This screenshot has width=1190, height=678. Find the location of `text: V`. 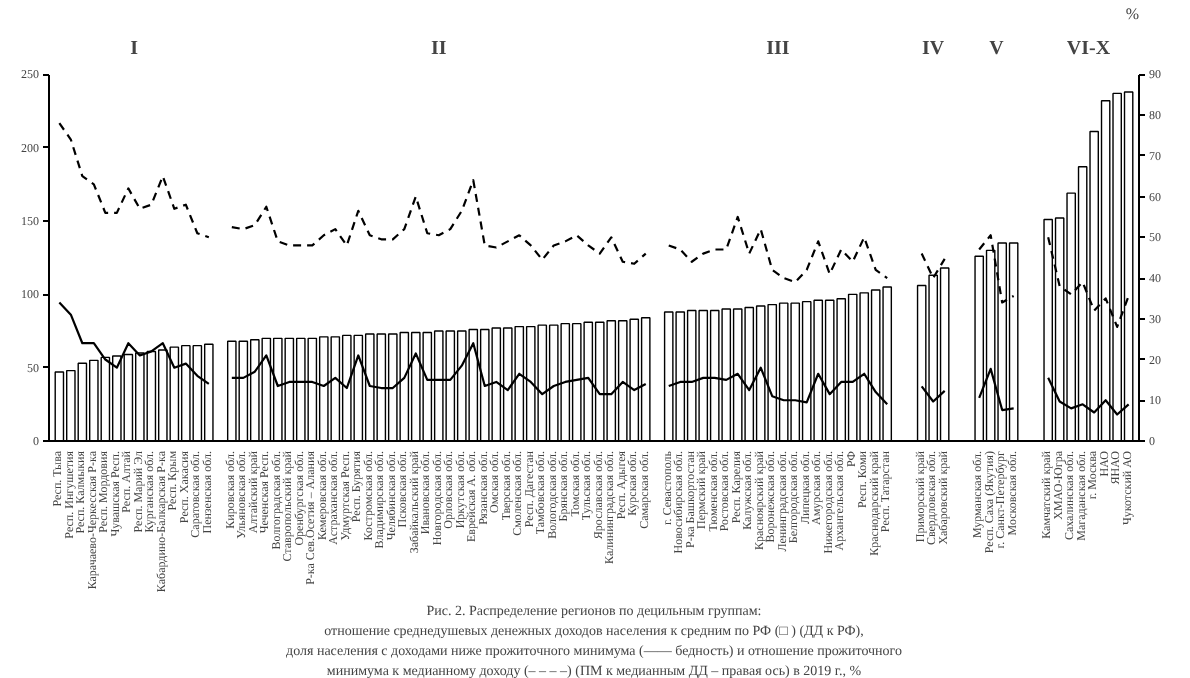

text: V is located at coordinates (997, 48).